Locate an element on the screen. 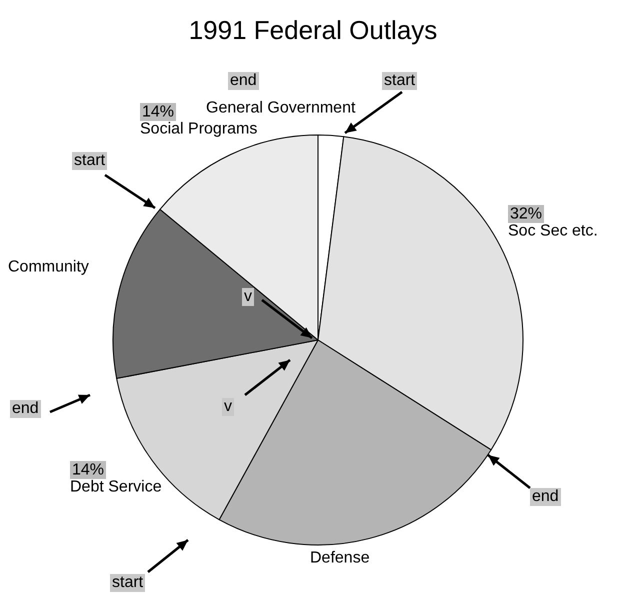  slice-label: Soc Sec etc. is located at coordinates (553, 231).